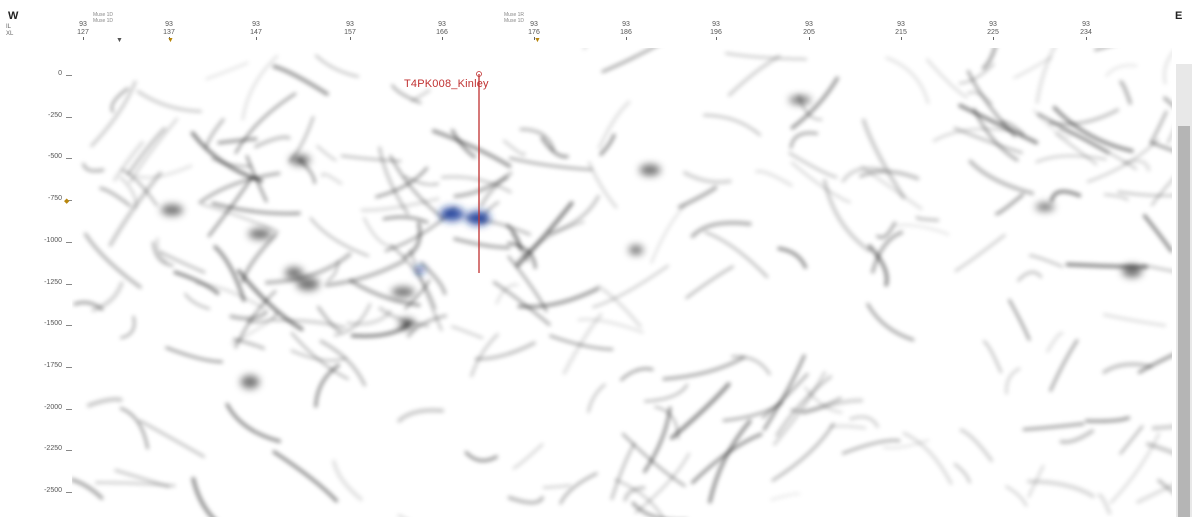 The image size is (1192, 517). What do you see at coordinates (446, 84) in the screenshot?
I see `well-name-label: T4PK008_Kinley` at bounding box center [446, 84].